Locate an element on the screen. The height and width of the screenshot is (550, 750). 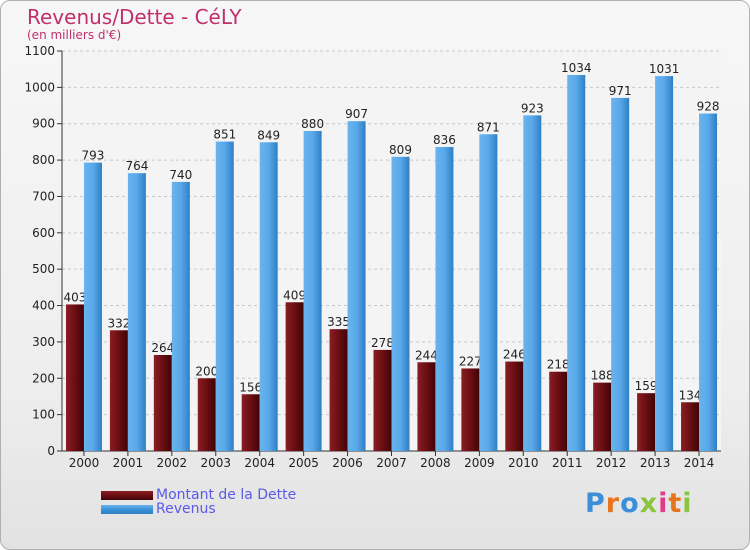
chart-subtitle: (en milliers d'€) is located at coordinates (74, 35).